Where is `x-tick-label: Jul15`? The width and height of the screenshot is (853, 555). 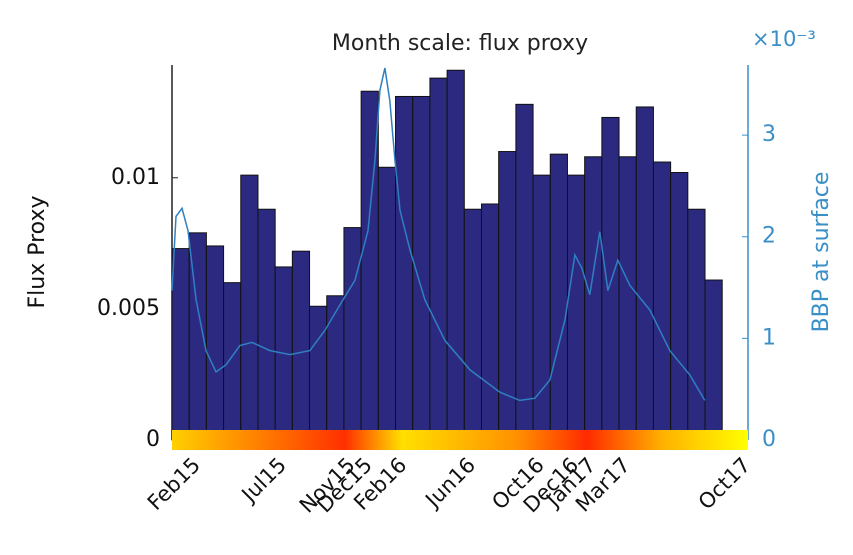
x-tick-label: Jul15 is located at coordinates (263, 480).